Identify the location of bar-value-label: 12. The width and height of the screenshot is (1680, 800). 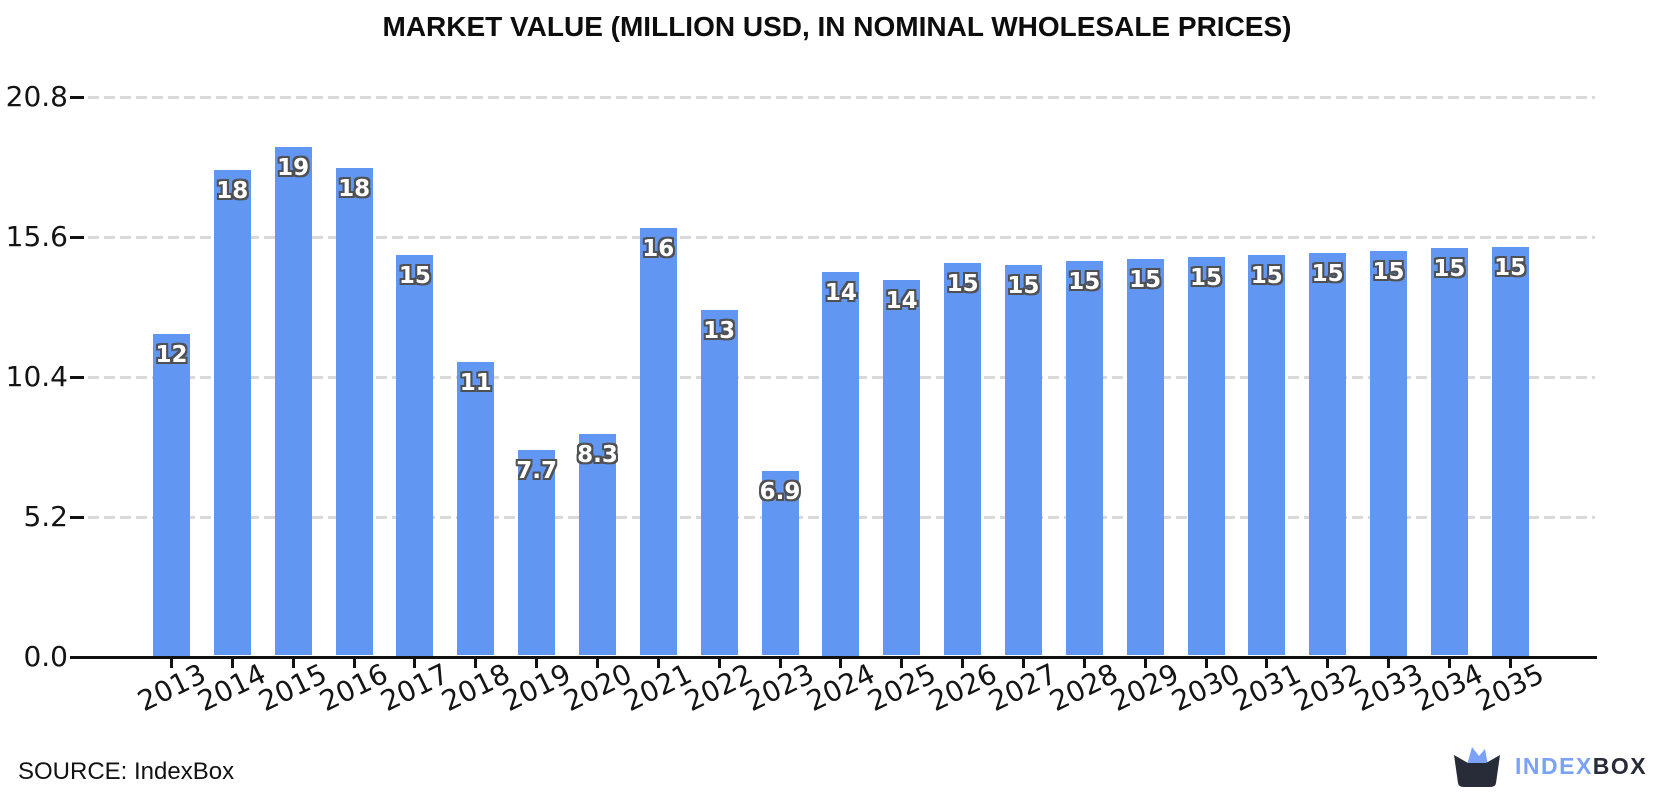
(171, 355).